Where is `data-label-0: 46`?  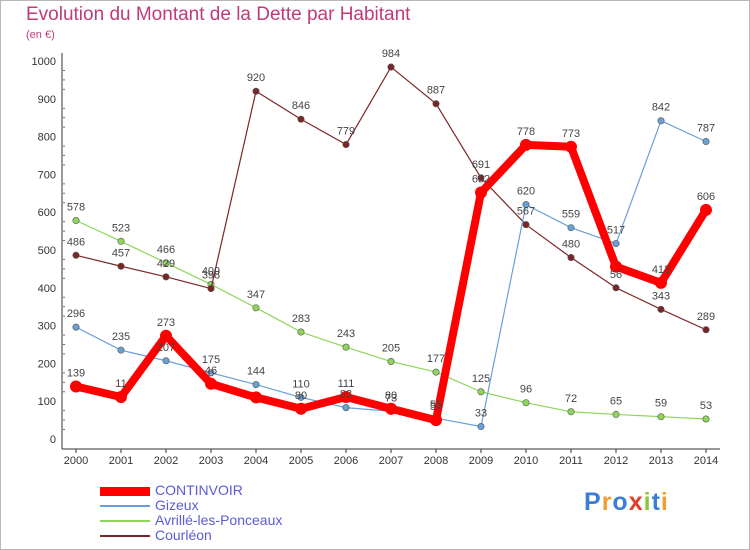
data-label-0: 46 is located at coordinates (211, 371).